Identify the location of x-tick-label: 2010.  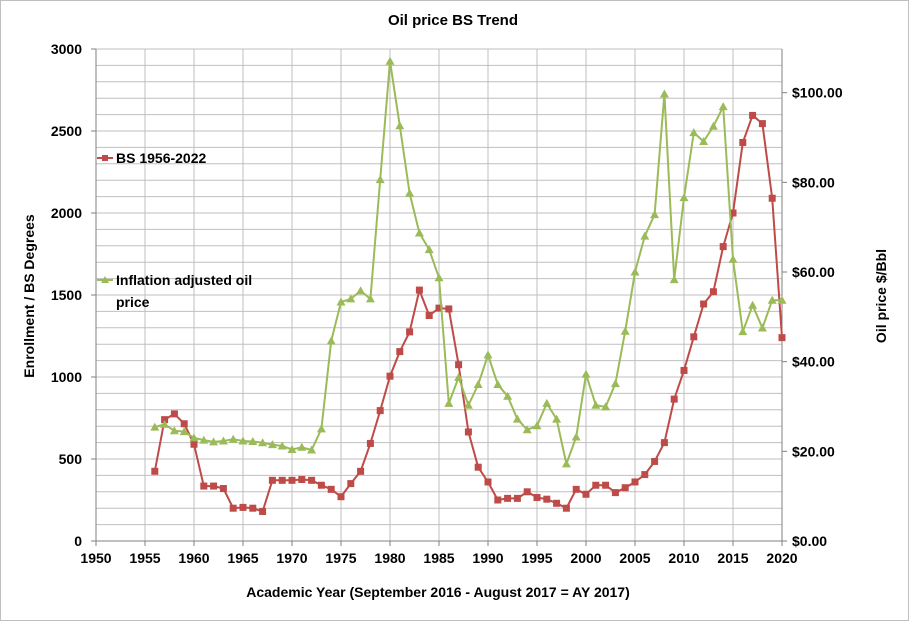
(683, 558).